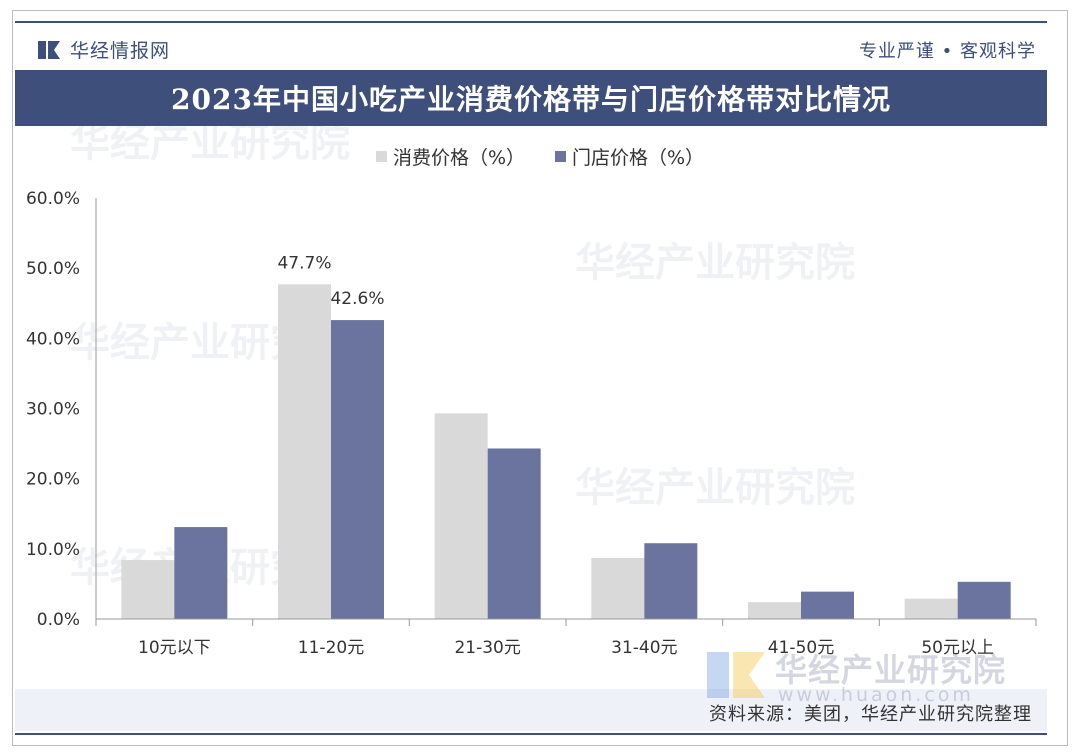  I want to click on brand: 华经情报网, so click(104, 49).